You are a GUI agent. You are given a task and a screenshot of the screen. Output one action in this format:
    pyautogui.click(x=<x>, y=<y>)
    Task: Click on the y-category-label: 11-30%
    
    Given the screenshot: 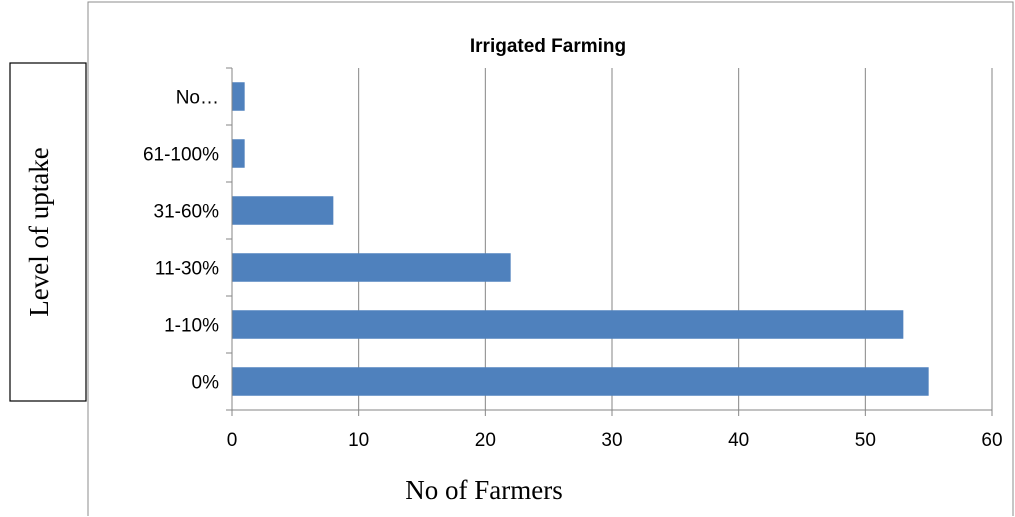 What is the action you would take?
    pyautogui.click(x=187, y=269)
    